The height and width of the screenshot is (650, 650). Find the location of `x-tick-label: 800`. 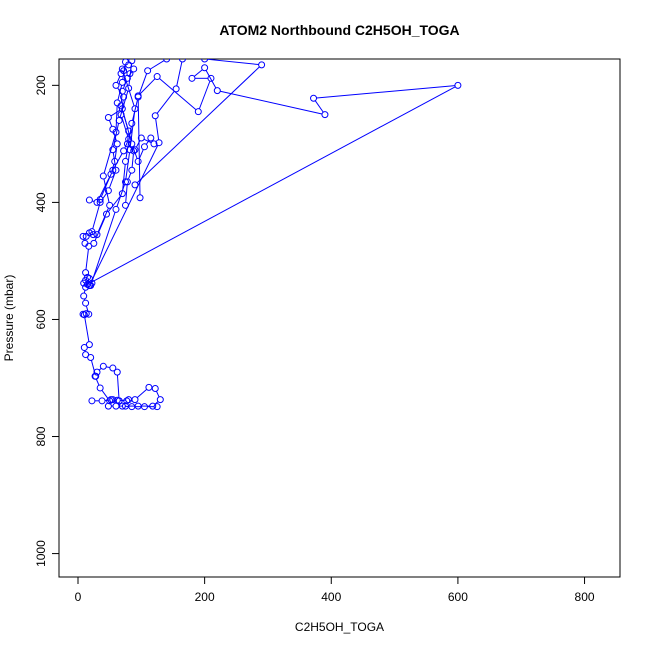

x-tick-label: 800 is located at coordinates (585, 597).